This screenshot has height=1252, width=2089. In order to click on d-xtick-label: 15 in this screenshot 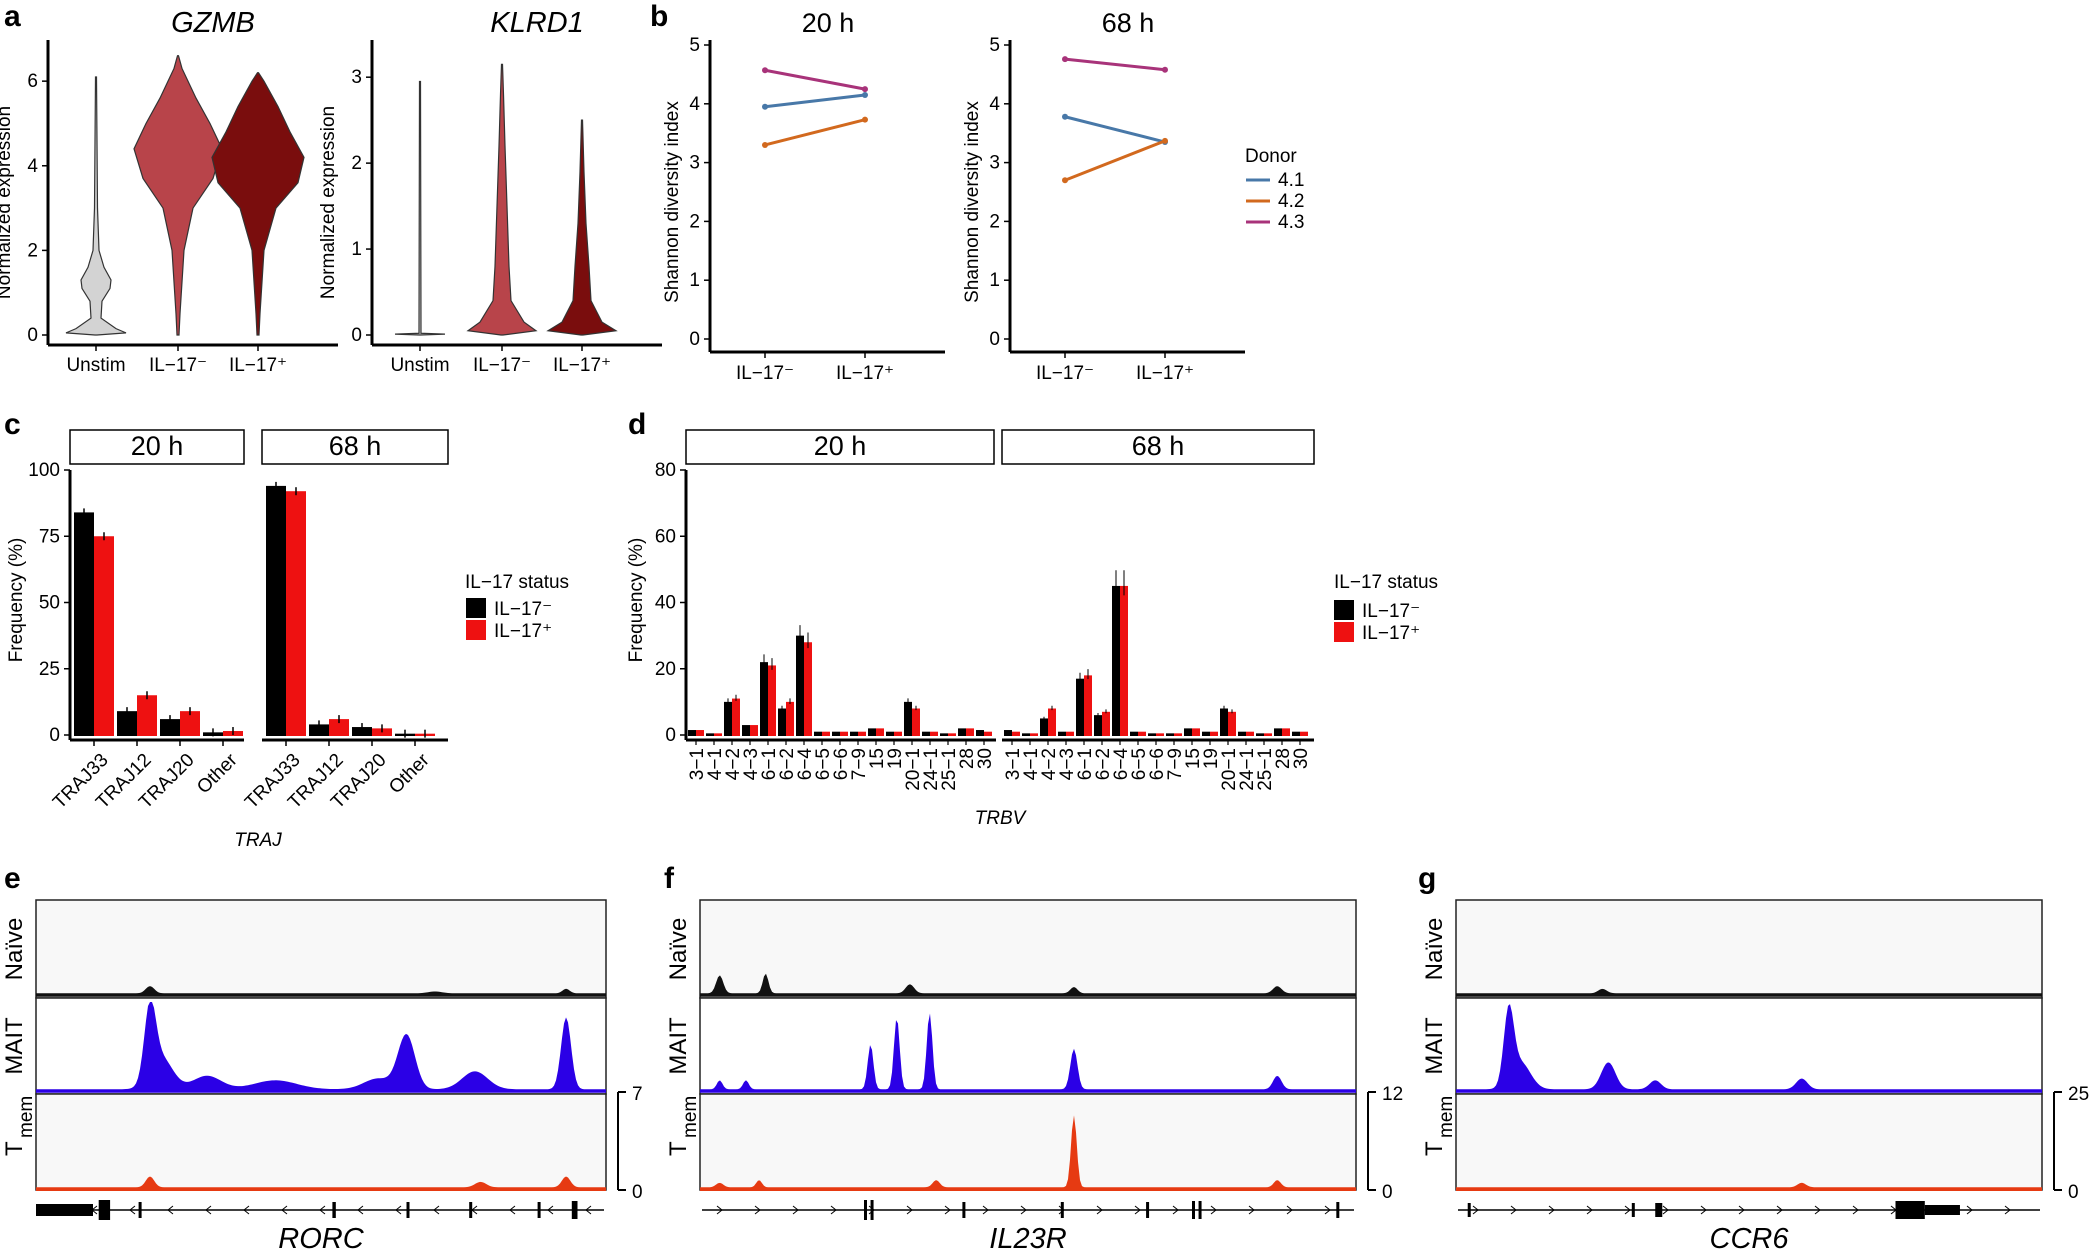, I will do `click(877, 758)`.